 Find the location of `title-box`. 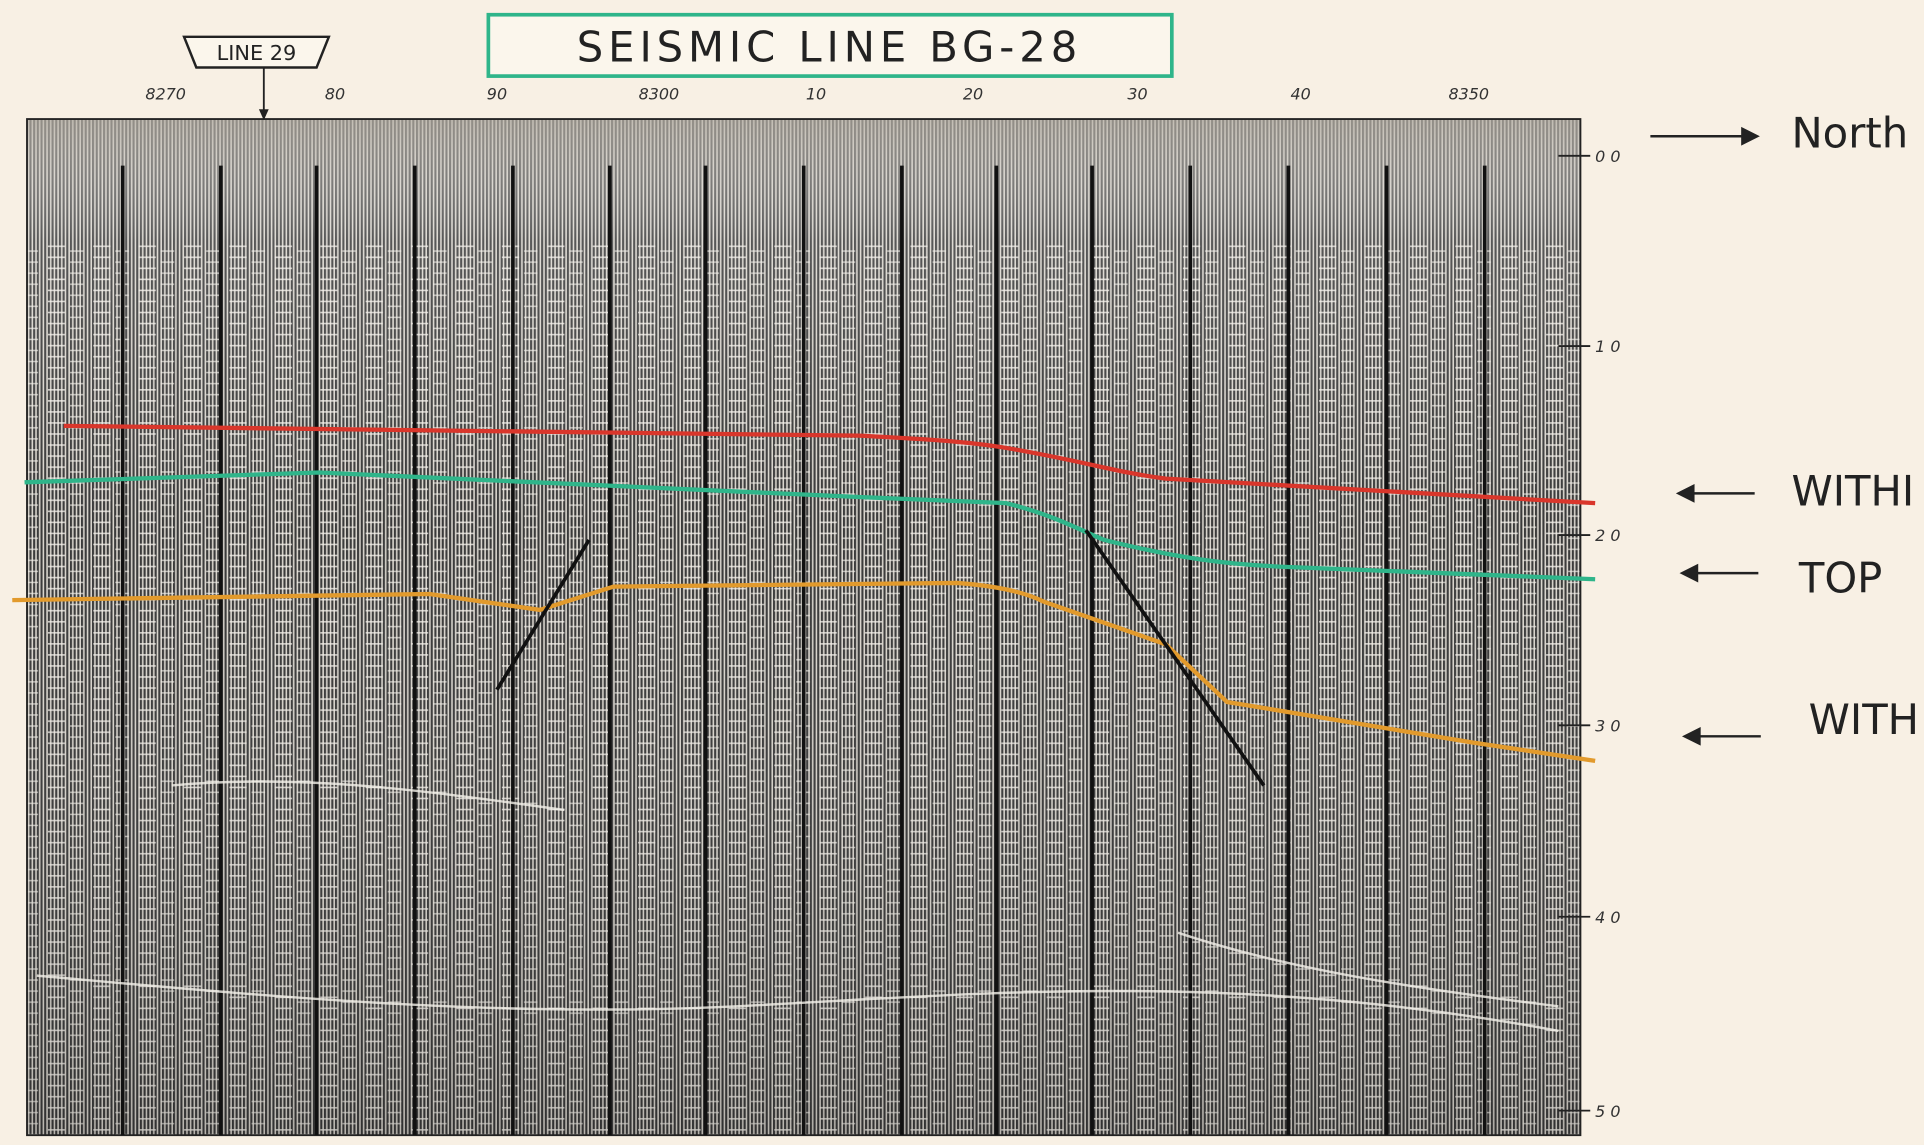

title-box is located at coordinates (830, 45).